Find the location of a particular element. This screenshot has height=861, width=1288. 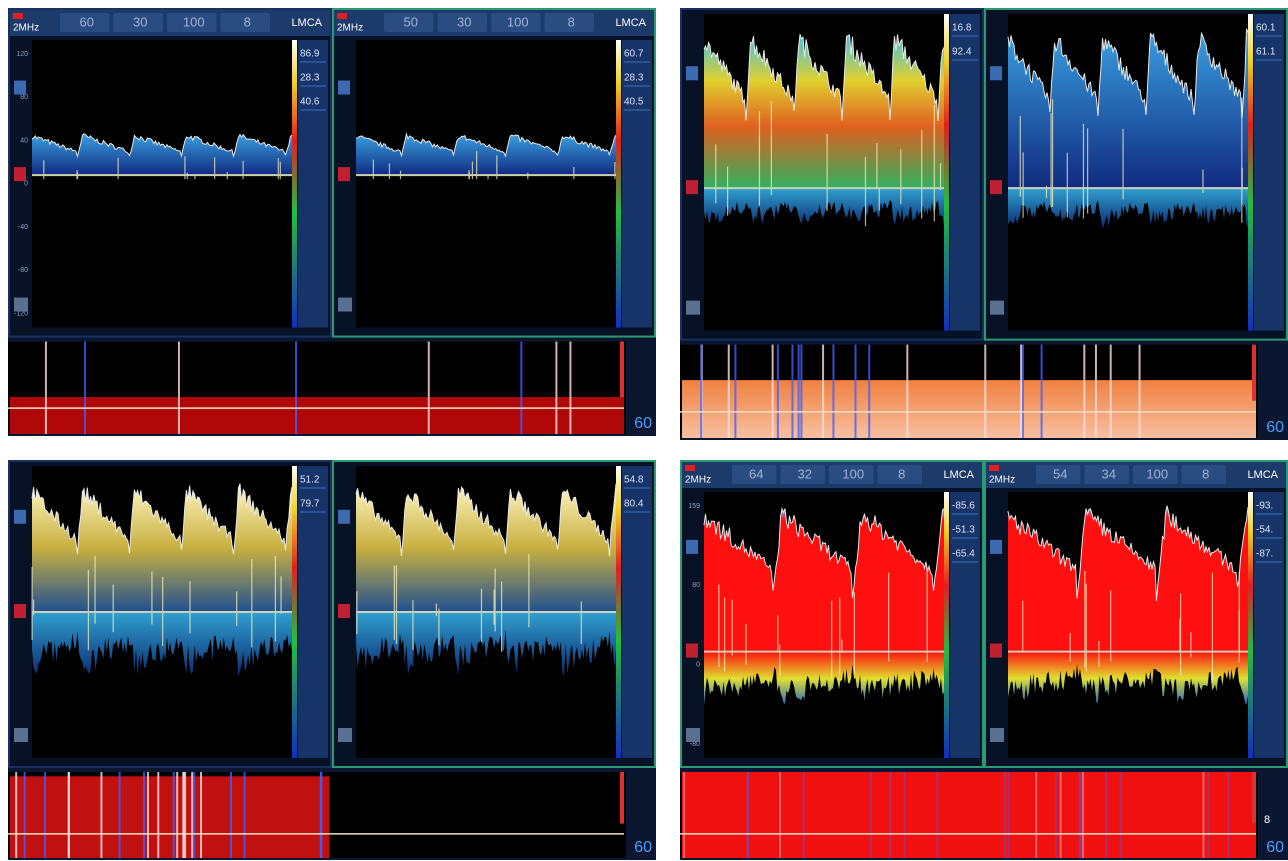

setting-value: 50 is located at coordinates (411, 21).